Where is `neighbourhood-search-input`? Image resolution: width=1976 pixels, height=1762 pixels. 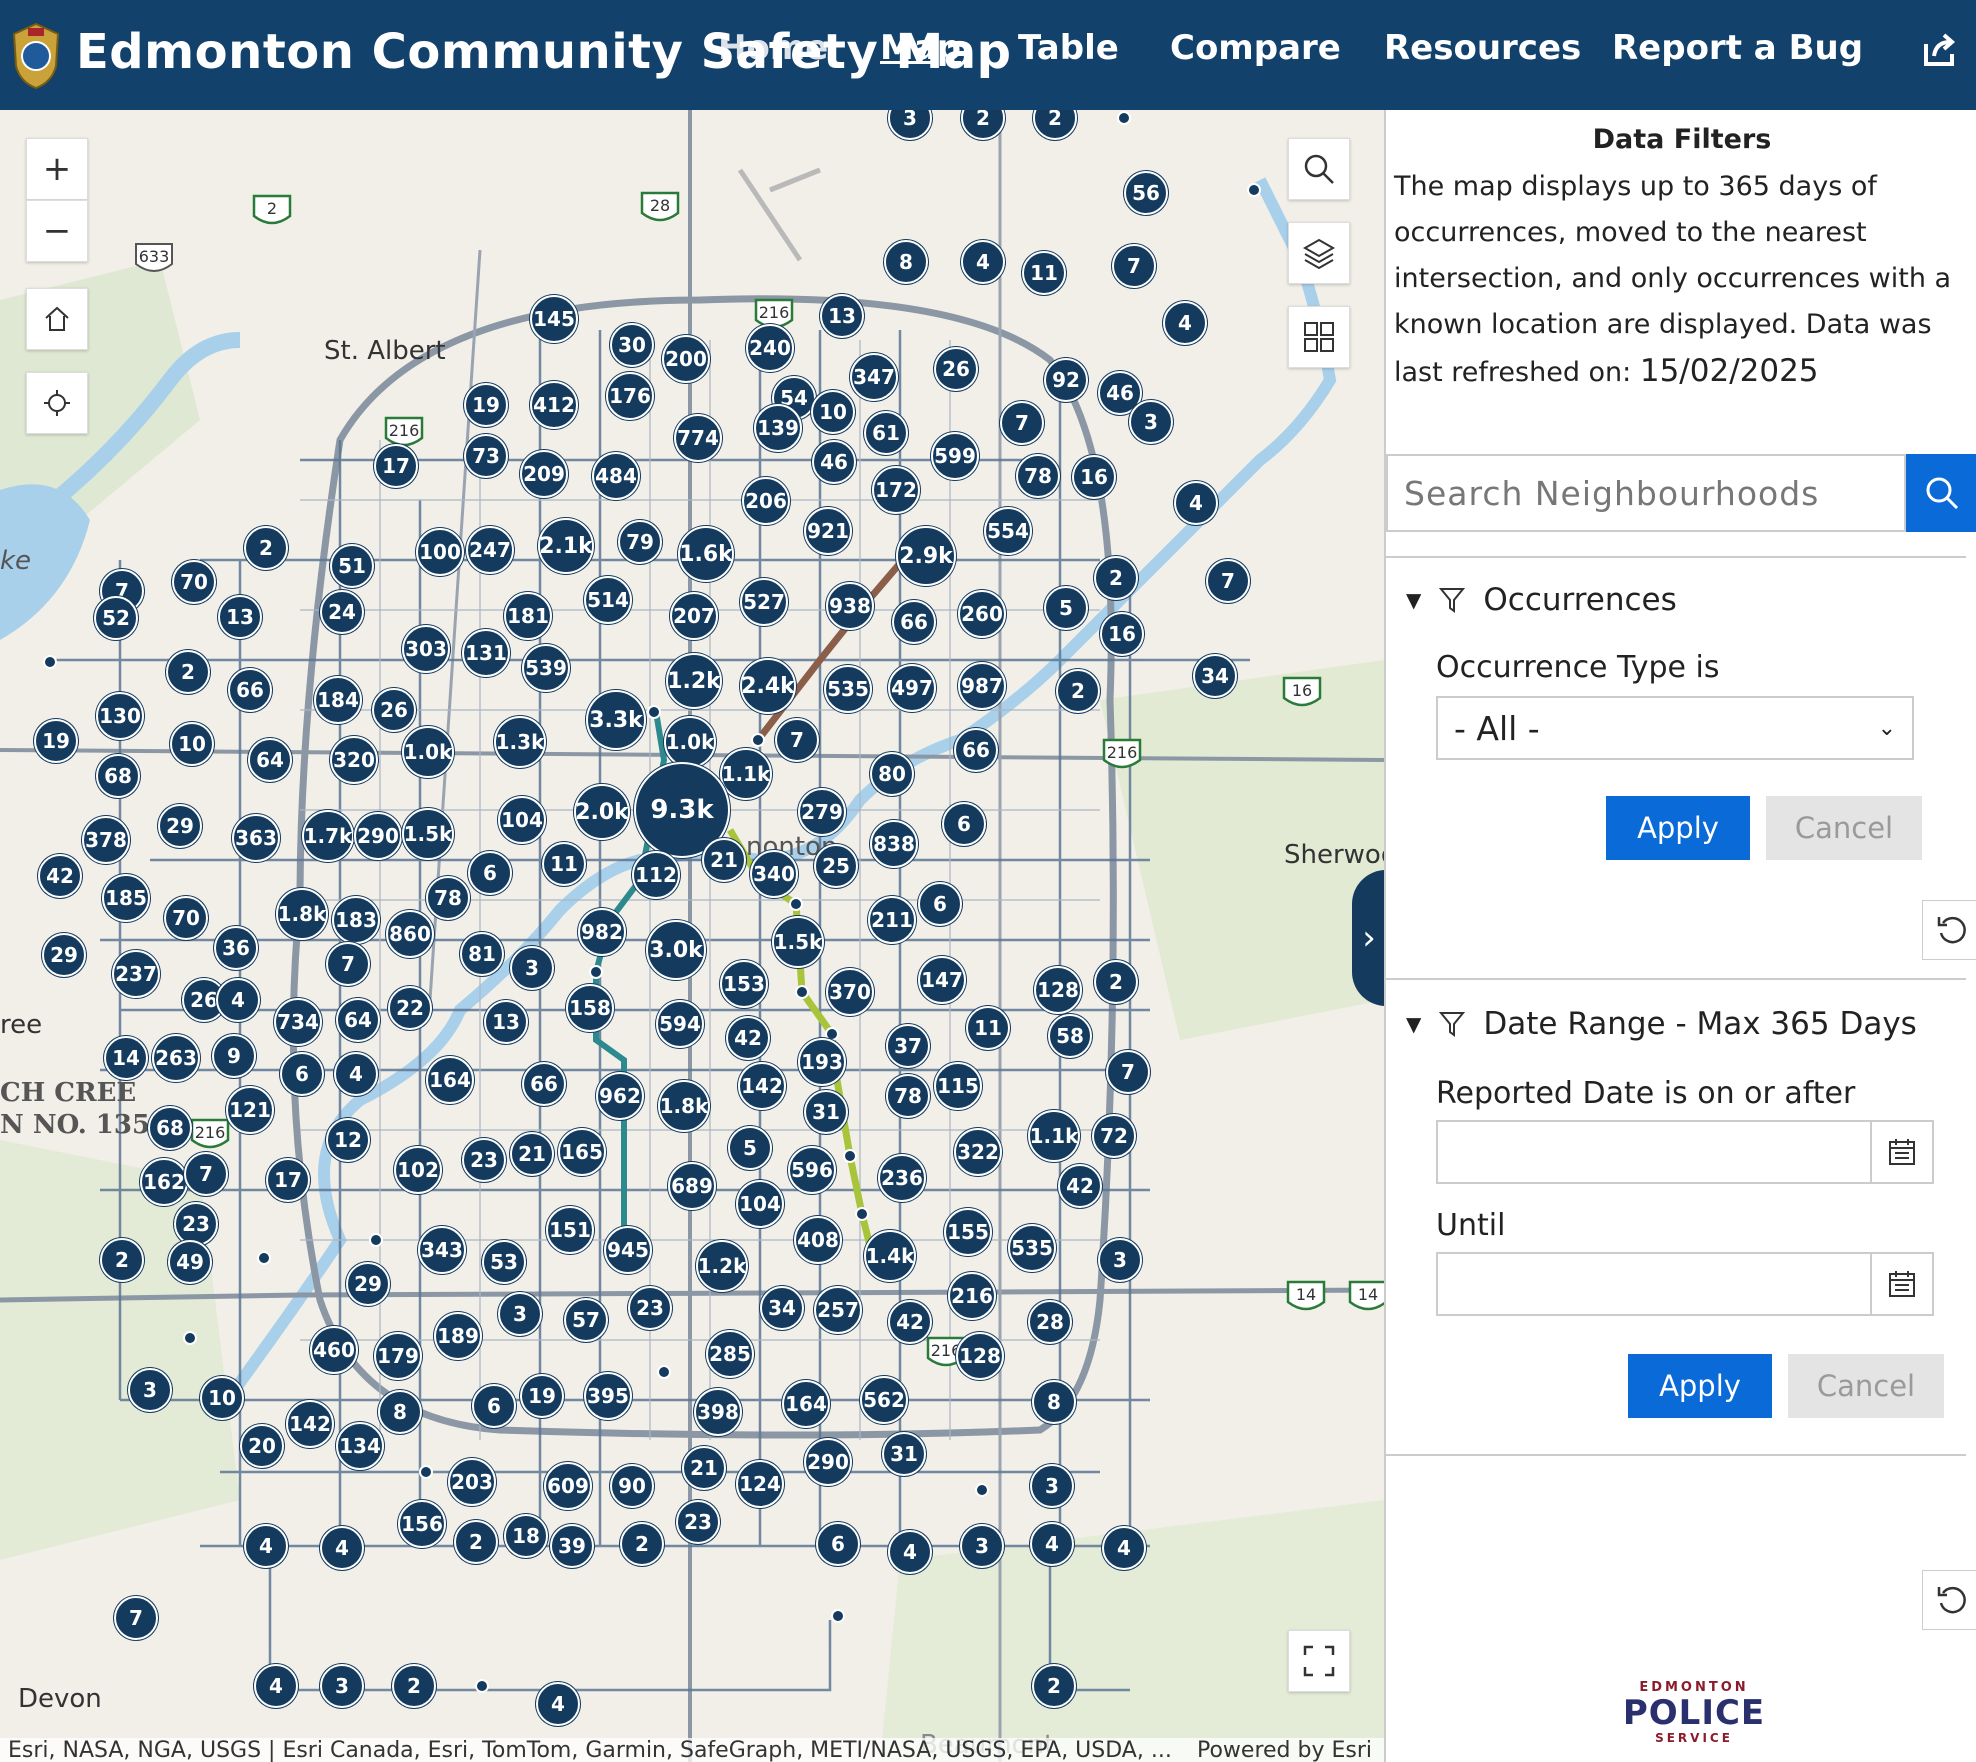 neighbourhood-search-input is located at coordinates (1646, 493).